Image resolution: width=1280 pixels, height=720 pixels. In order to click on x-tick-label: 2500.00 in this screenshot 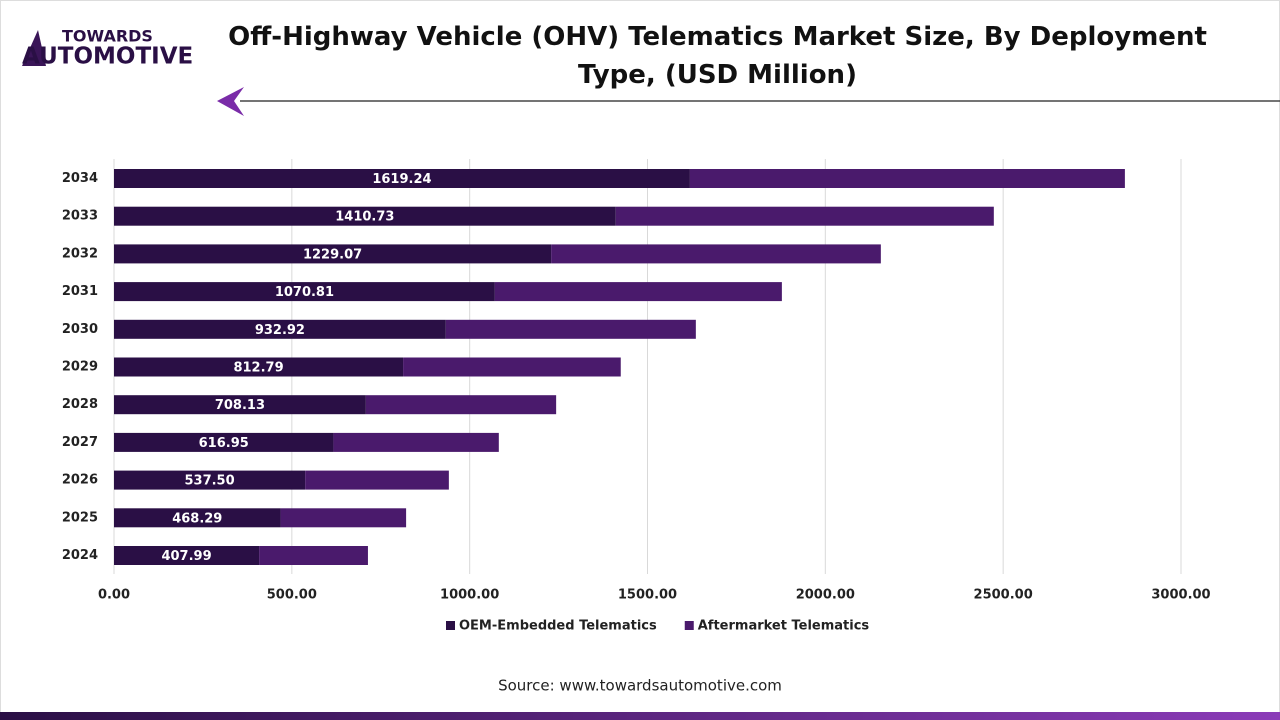, I will do `click(1003, 595)`.